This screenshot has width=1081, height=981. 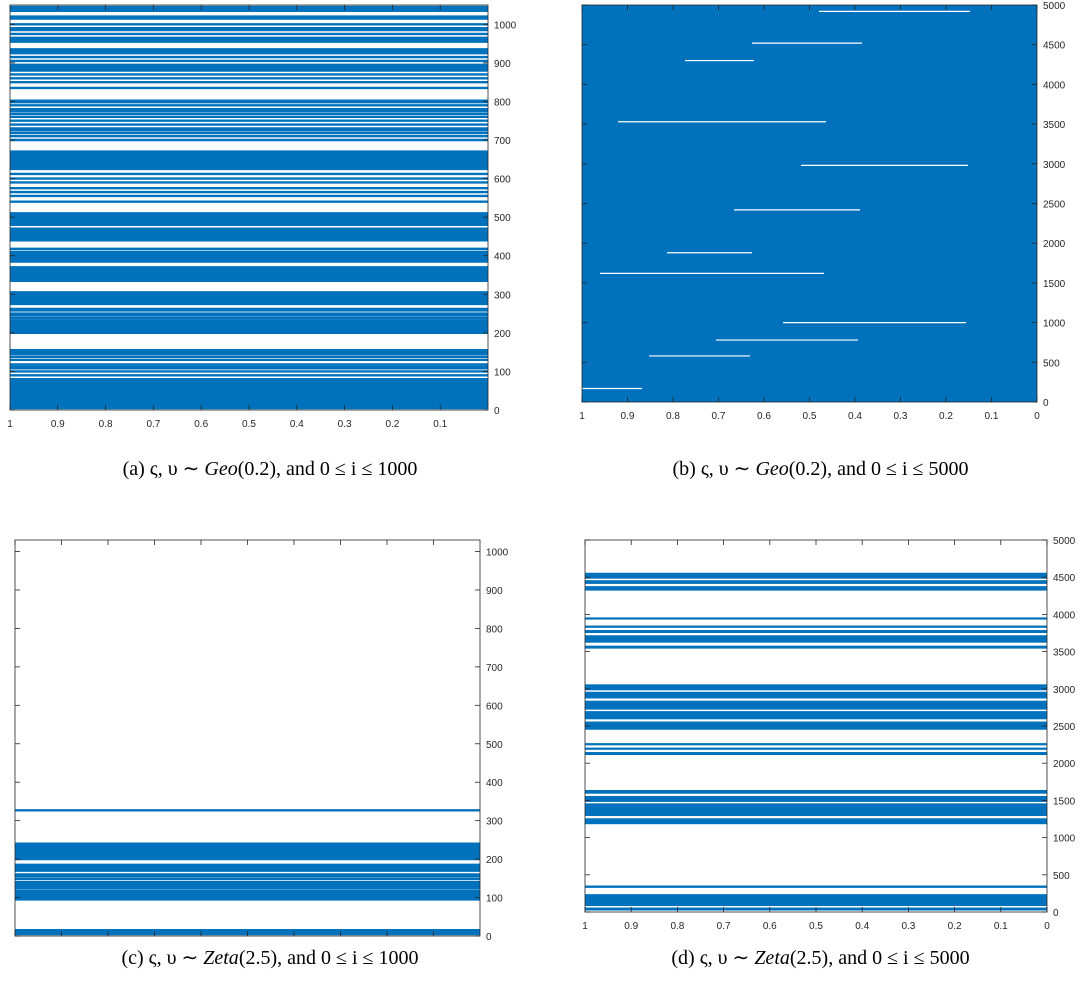 I want to click on caption-d: (d) ς, υ ∼ Zeta(2.5), and 0 ≤ i ≤ 5000, so click(x=820, y=958).